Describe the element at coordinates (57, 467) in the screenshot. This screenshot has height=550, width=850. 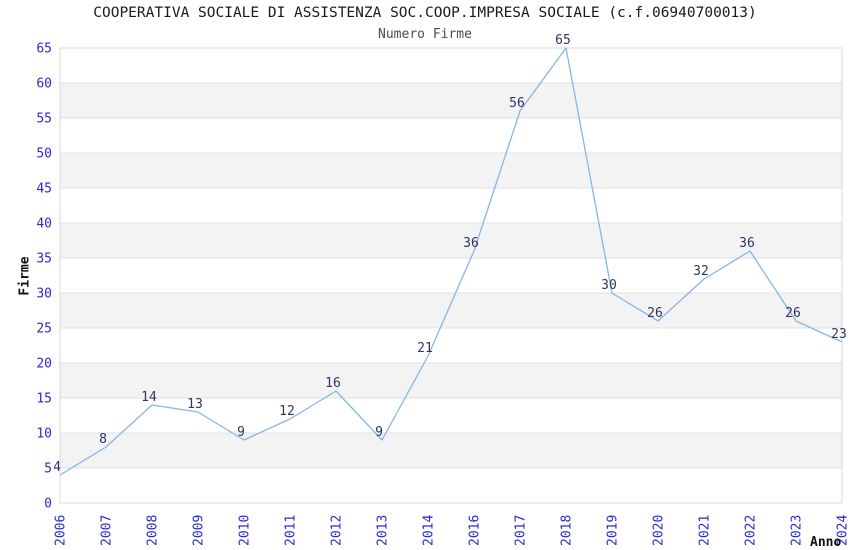
I see `point-label: 4` at that location.